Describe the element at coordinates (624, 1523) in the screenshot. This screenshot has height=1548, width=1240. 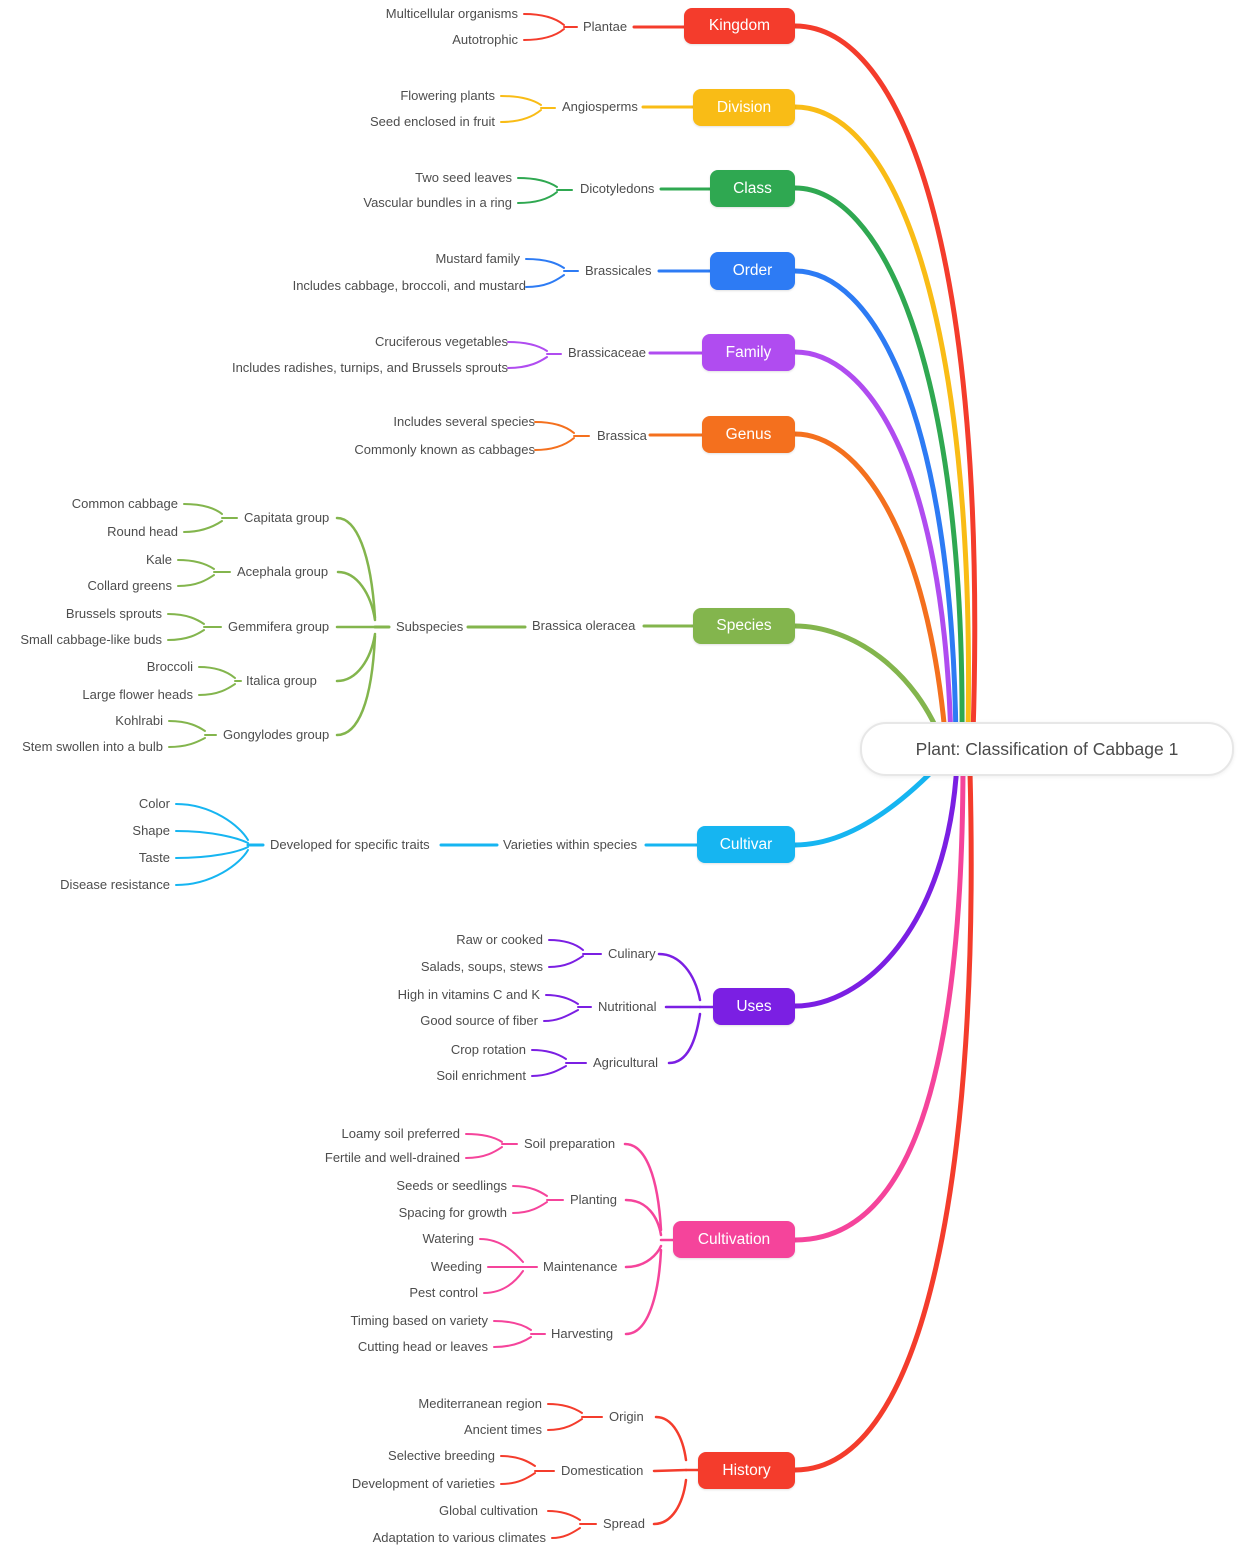
I see `history-spread-label: Spread` at that location.